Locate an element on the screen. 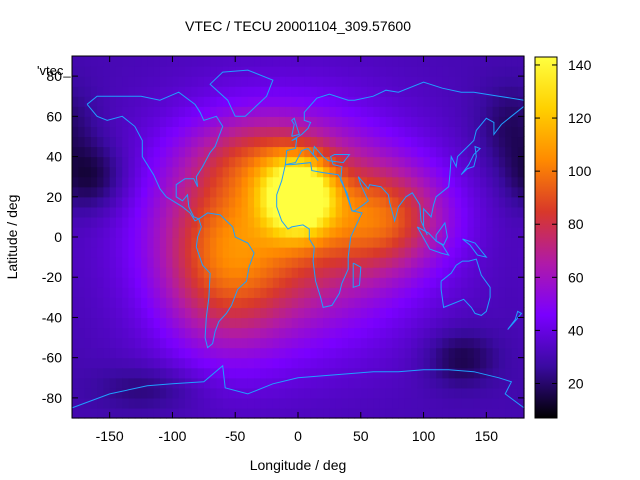  x-tick-label: 50 is located at coordinates (361, 436).